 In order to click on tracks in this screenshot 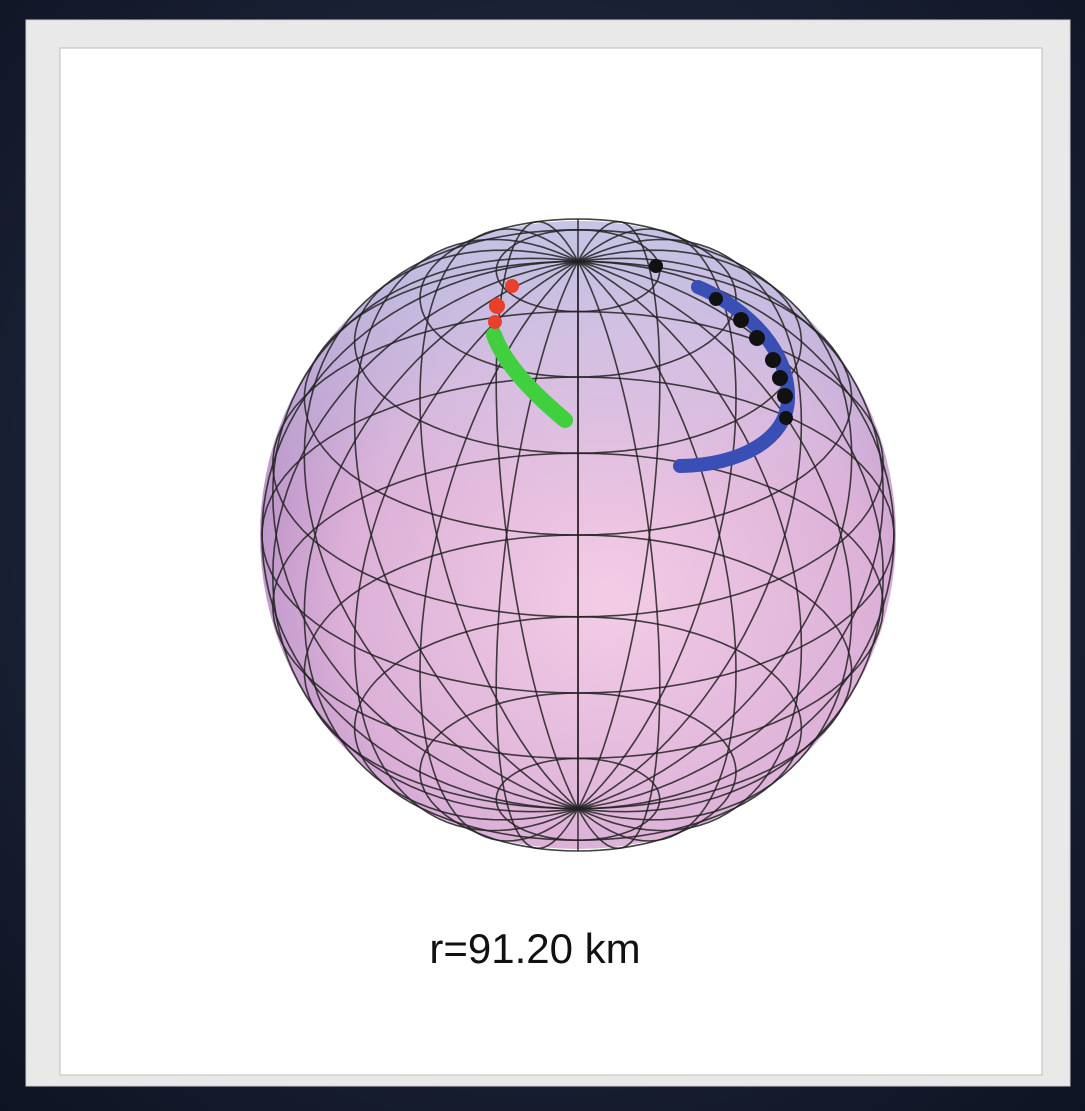, I will do `click(641, 366)`.